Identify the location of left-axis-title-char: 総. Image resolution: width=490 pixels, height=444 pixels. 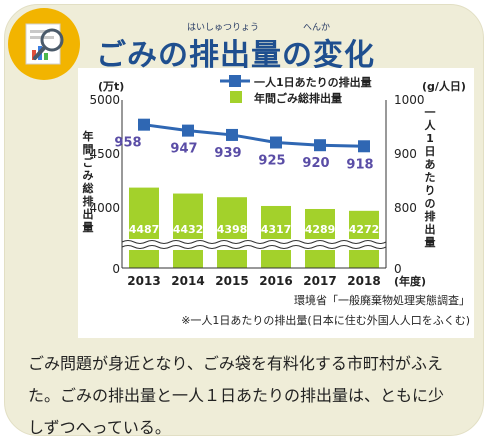
(88, 188).